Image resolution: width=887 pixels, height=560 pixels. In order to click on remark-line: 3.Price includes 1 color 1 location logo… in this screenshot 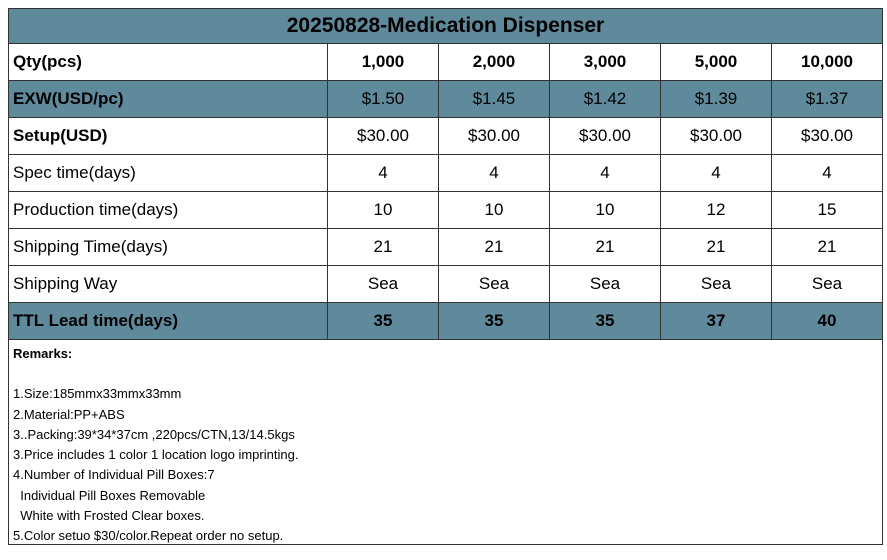, I will do `click(156, 455)`.